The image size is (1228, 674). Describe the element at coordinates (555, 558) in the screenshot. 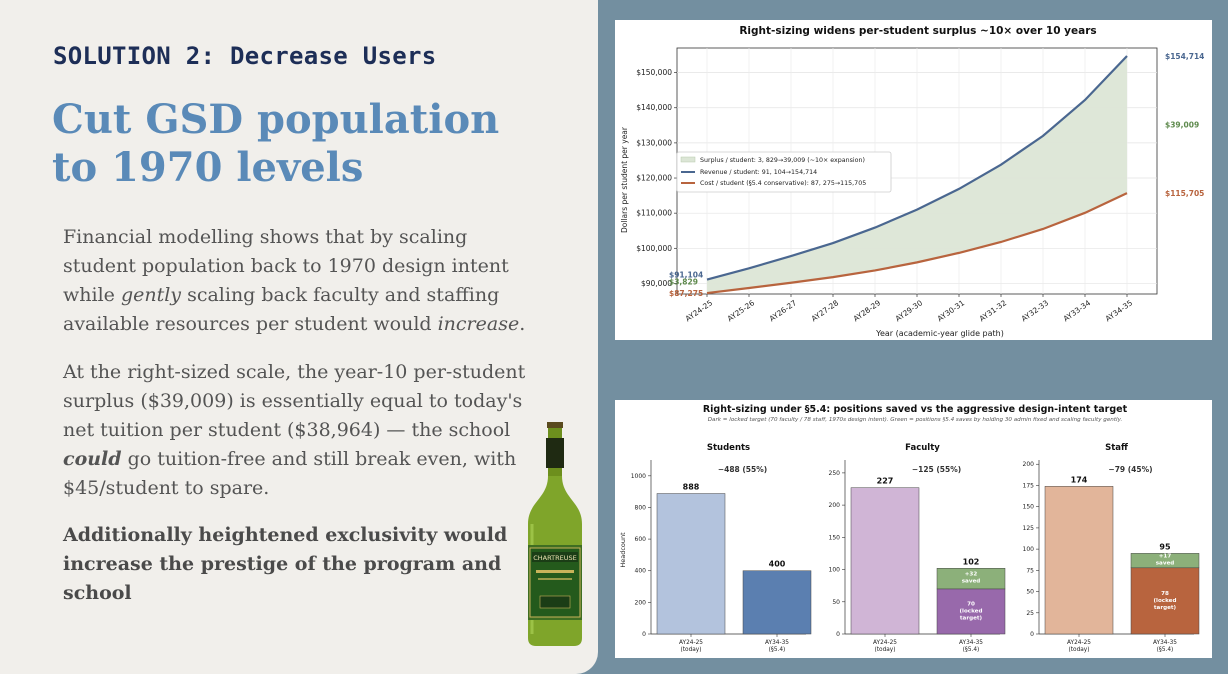

I see `bottle-label-text: CHARTREUSE` at that location.